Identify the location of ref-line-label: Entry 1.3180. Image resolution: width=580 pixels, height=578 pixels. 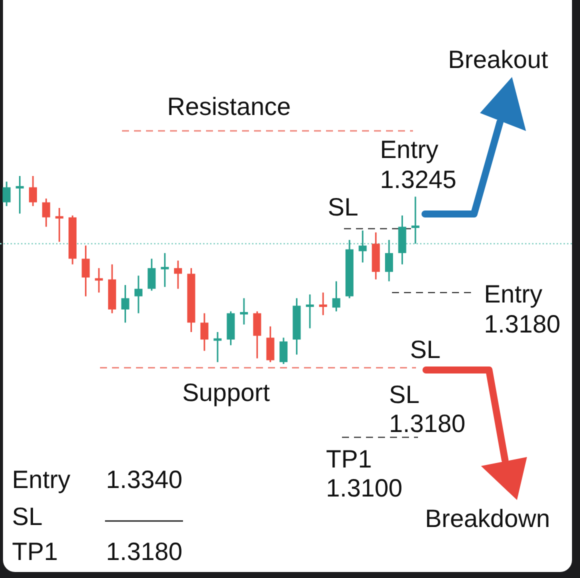
(522, 309).